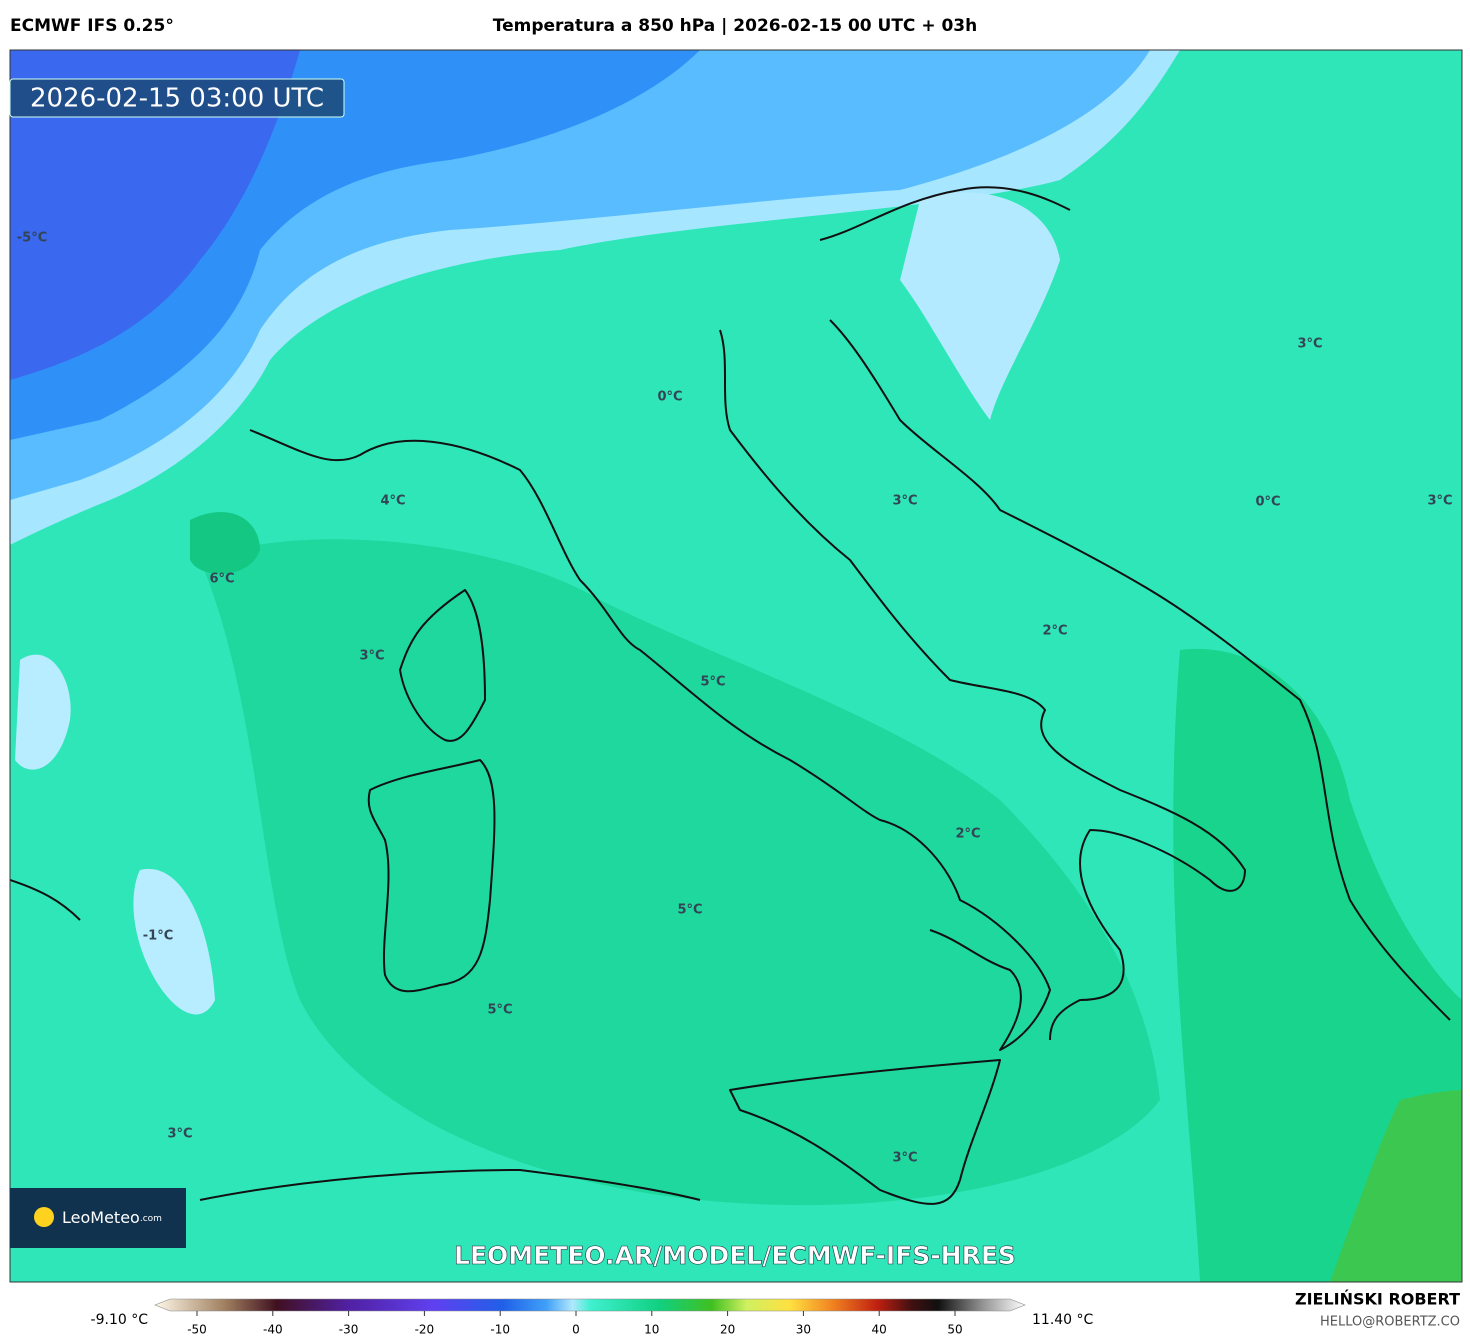  What do you see at coordinates (735, 1255) in the screenshot?
I see `watermark: LEOMETEO.AR/MODEL/ECMWF-IFS-HRES` at bounding box center [735, 1255].